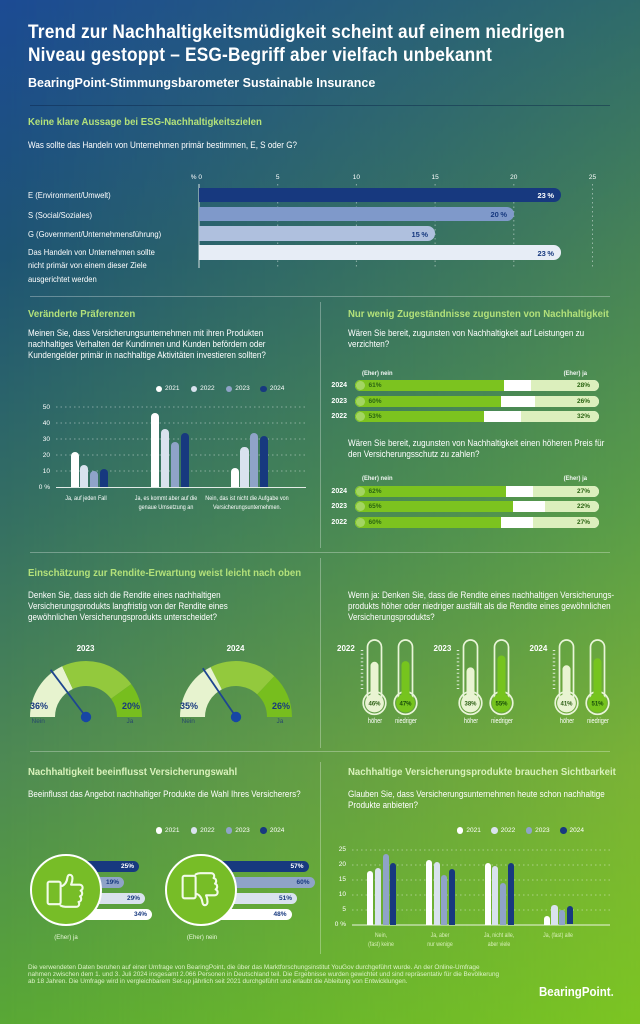  I want to click on svg-text: 41%, so click(566, 704).